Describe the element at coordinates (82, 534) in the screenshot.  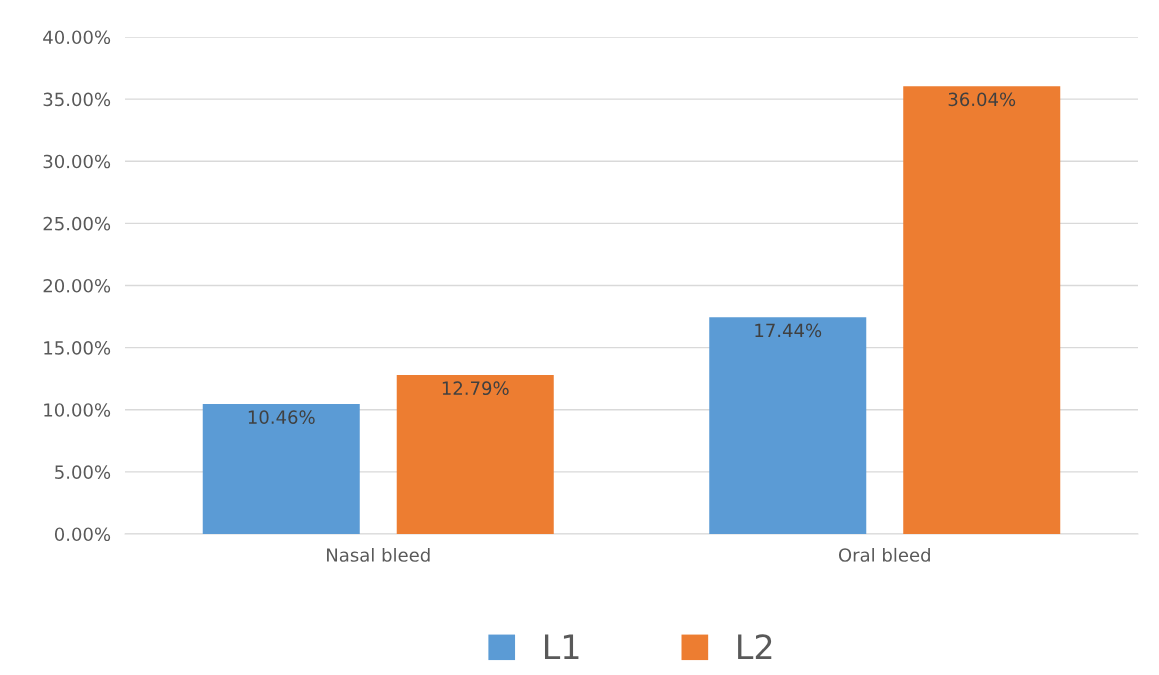
I see `y-tick-label: 0.00%` at that location.